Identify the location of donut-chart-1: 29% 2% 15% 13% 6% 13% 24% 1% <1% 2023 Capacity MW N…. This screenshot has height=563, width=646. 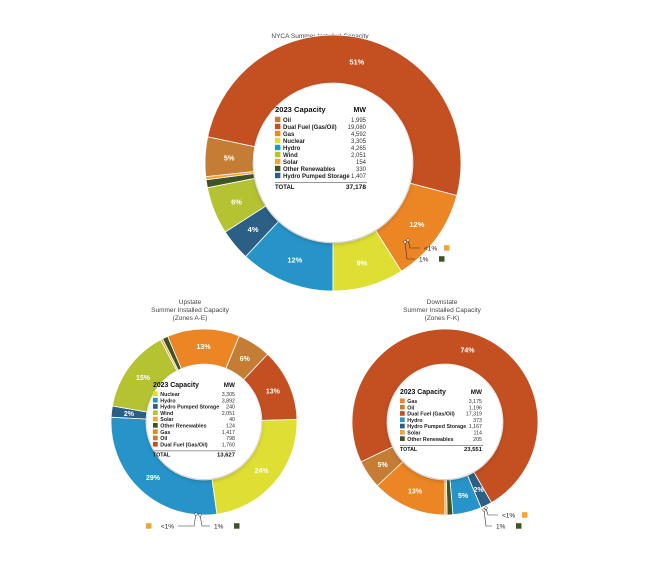
(204, 429).